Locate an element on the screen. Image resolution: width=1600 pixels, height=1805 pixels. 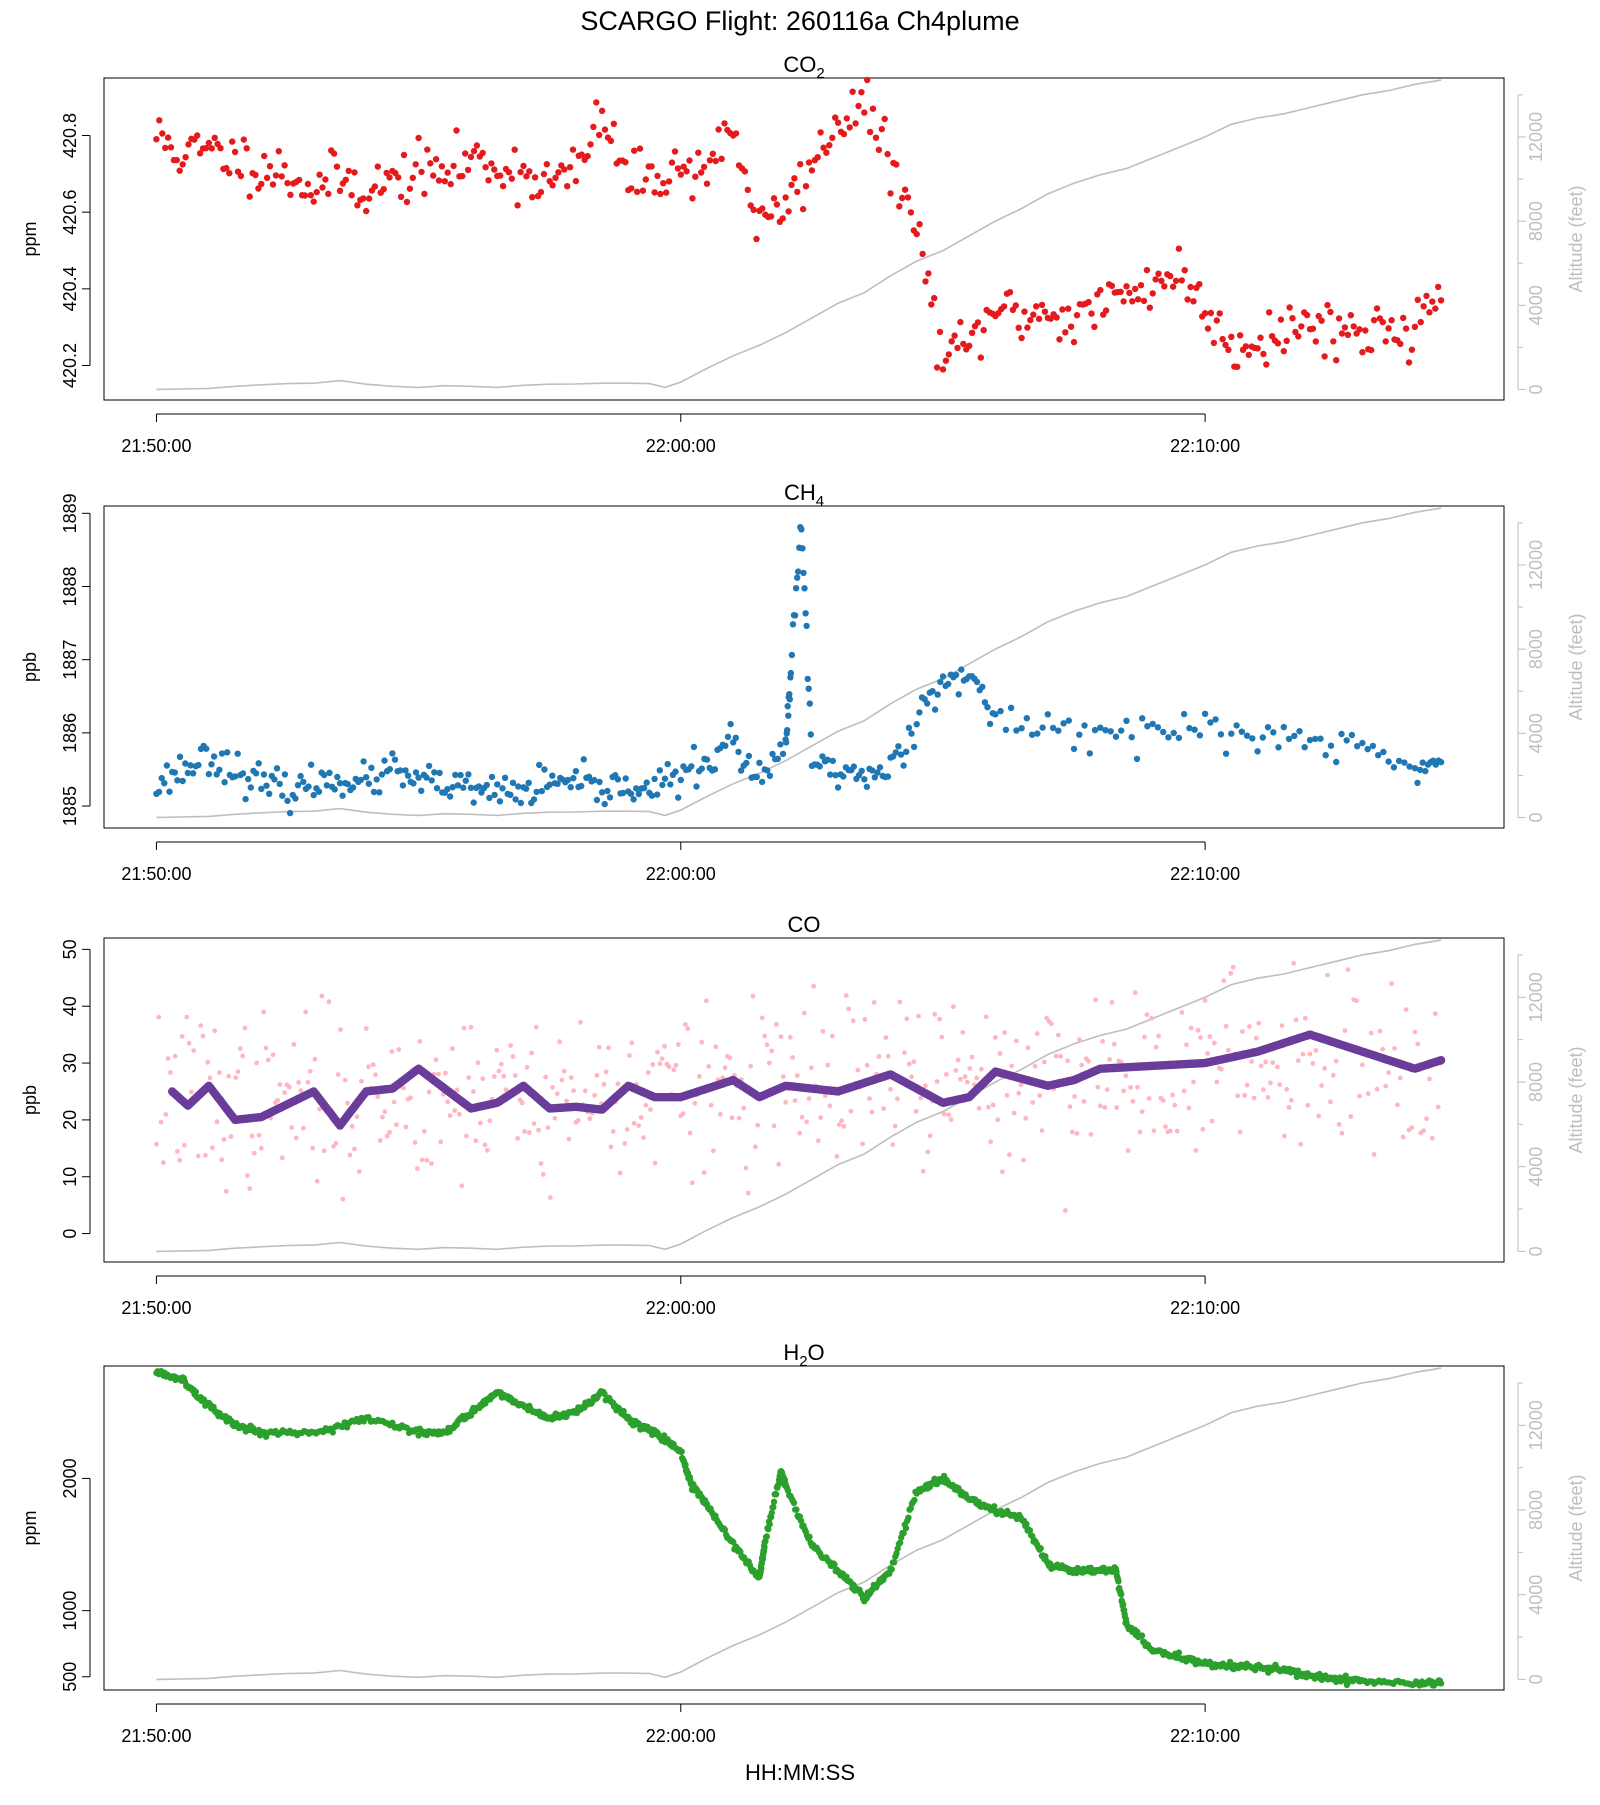
panel-title: CO2 is located at coordinates (803, 67).